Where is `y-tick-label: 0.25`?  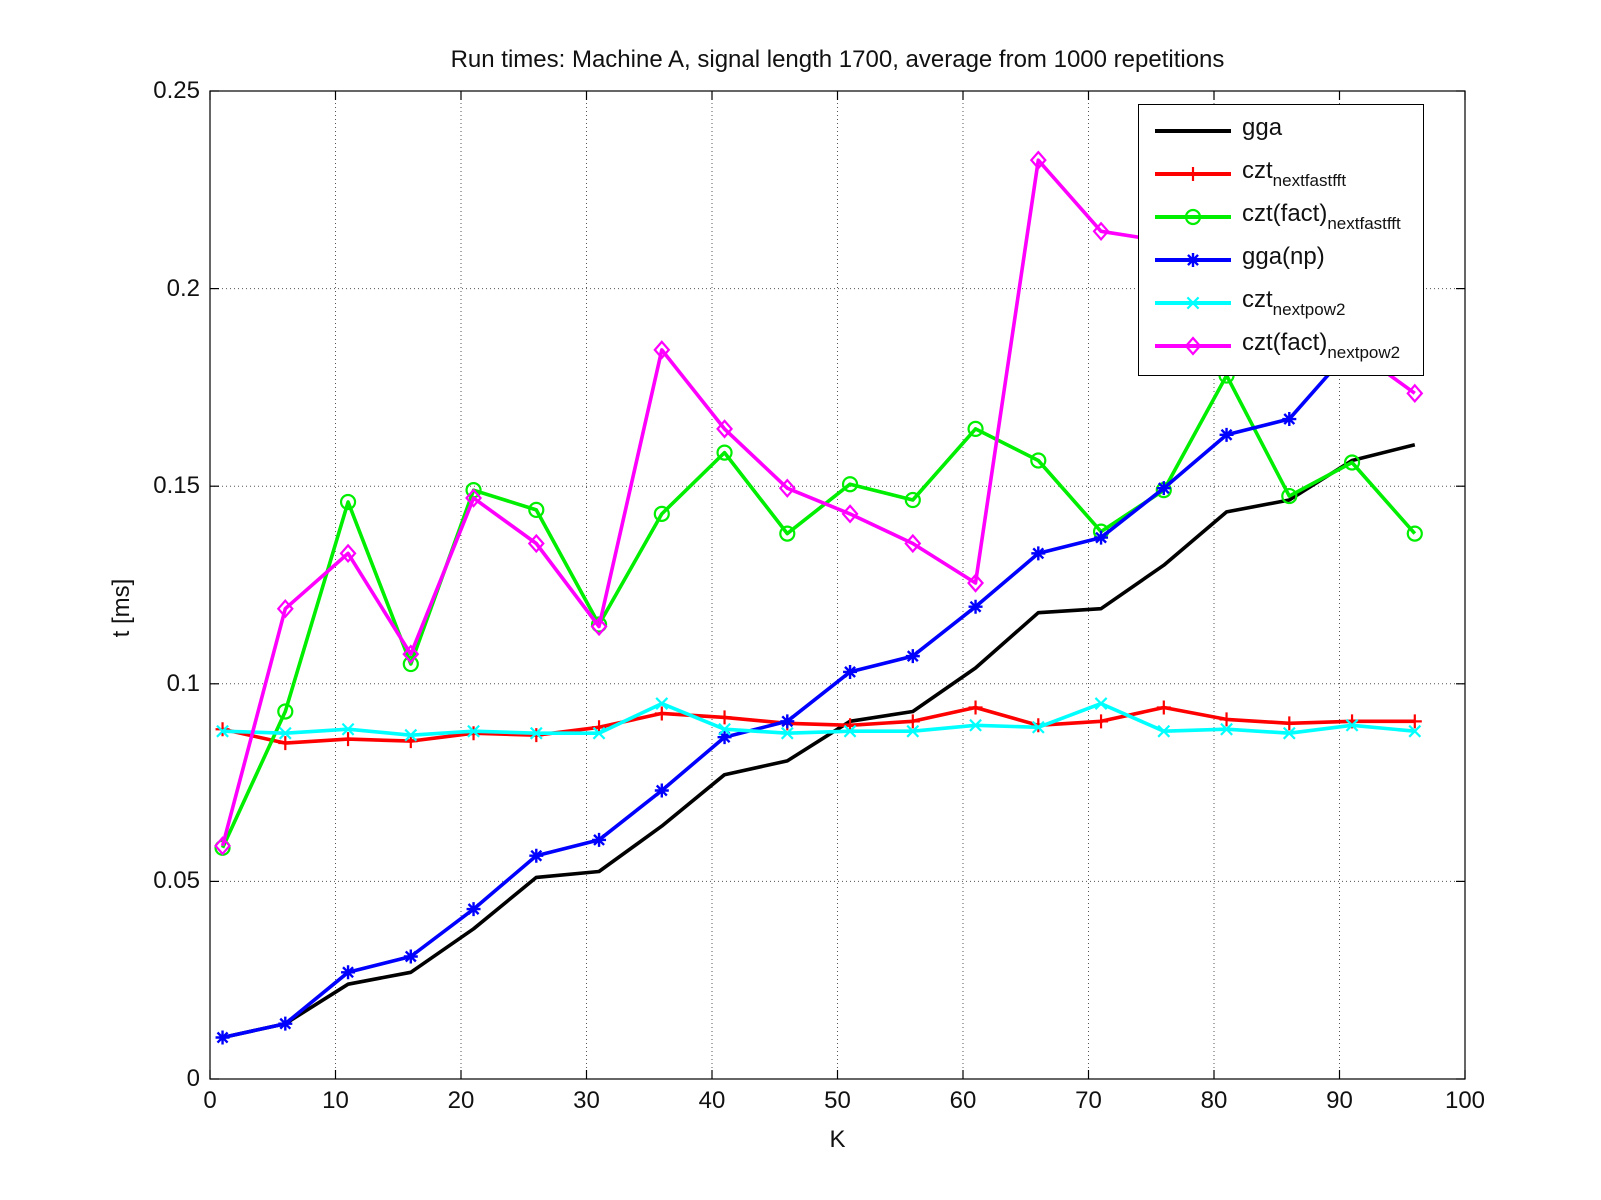 y-tick-label: 0.25 is located at coordinates (176, 90).